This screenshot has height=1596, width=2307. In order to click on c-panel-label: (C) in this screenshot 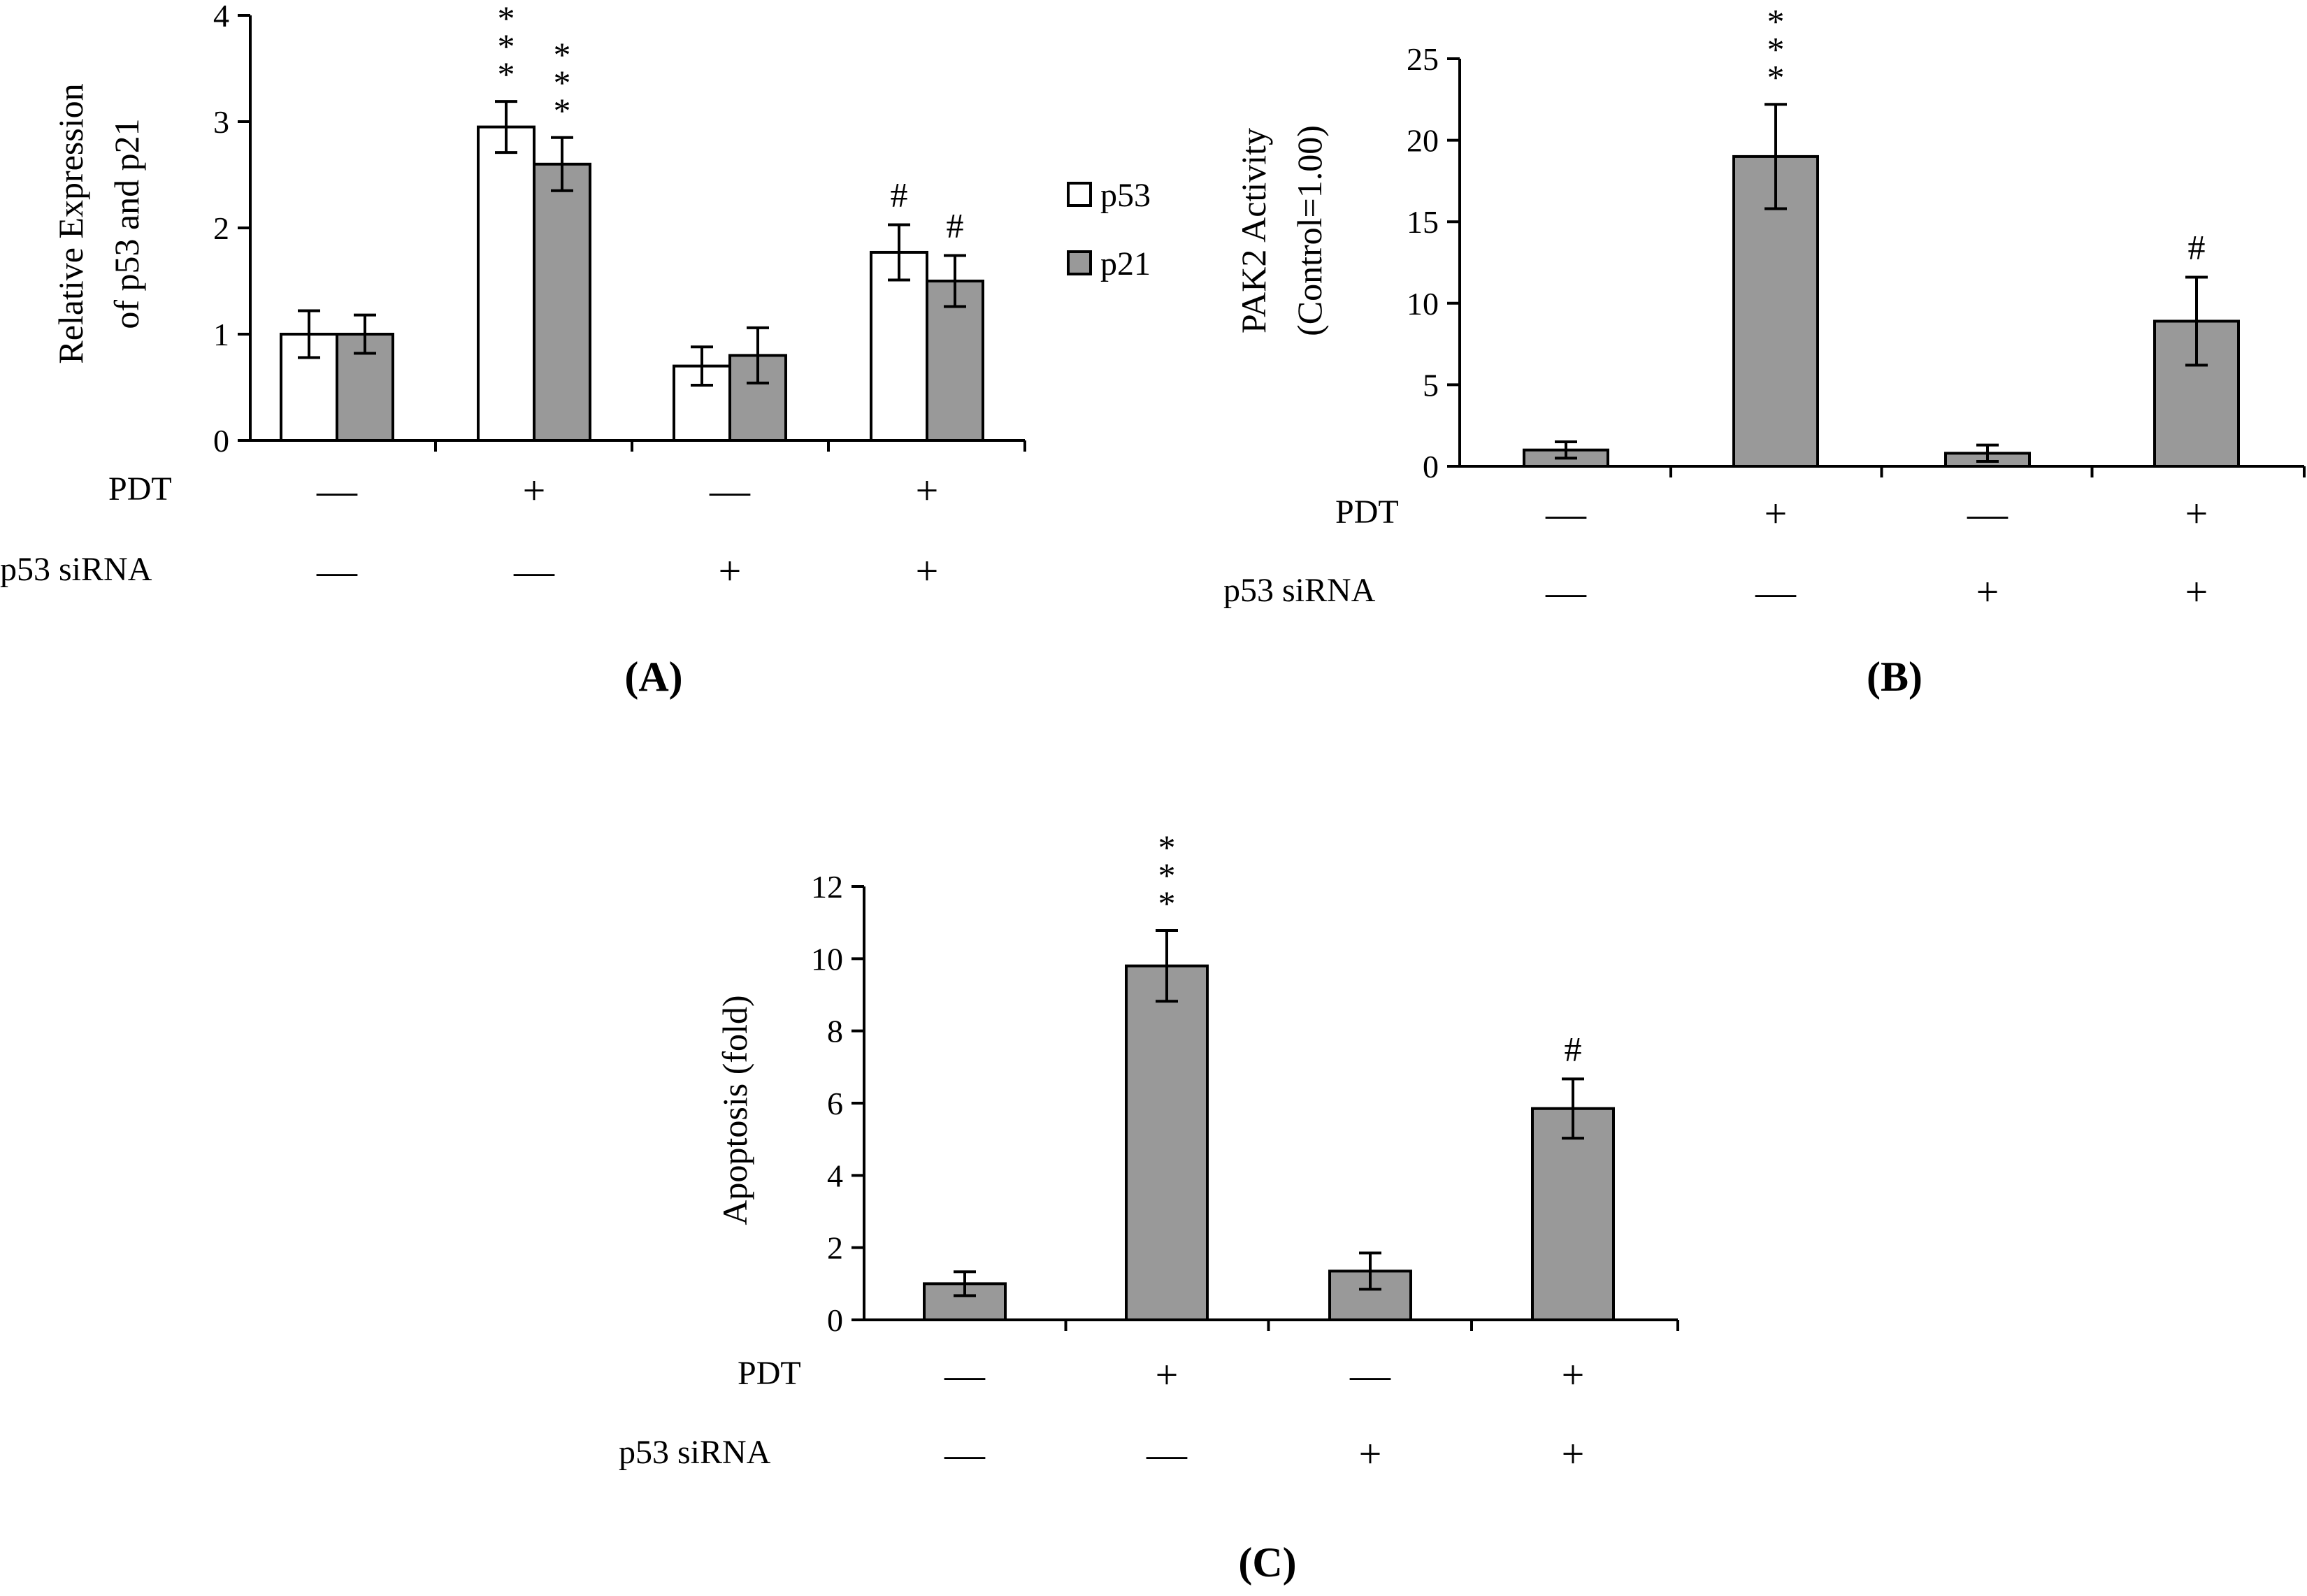, I will do `click(1267, 1563)`.